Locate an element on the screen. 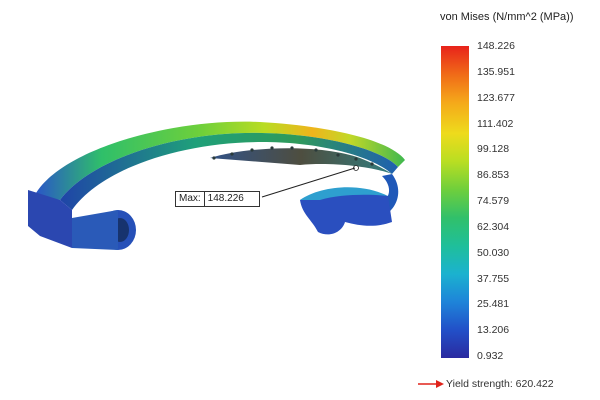 The width and height of the screenshot is (600, 400). colorbar-tick-label: 74.579 is located at coordinates (493, 201).